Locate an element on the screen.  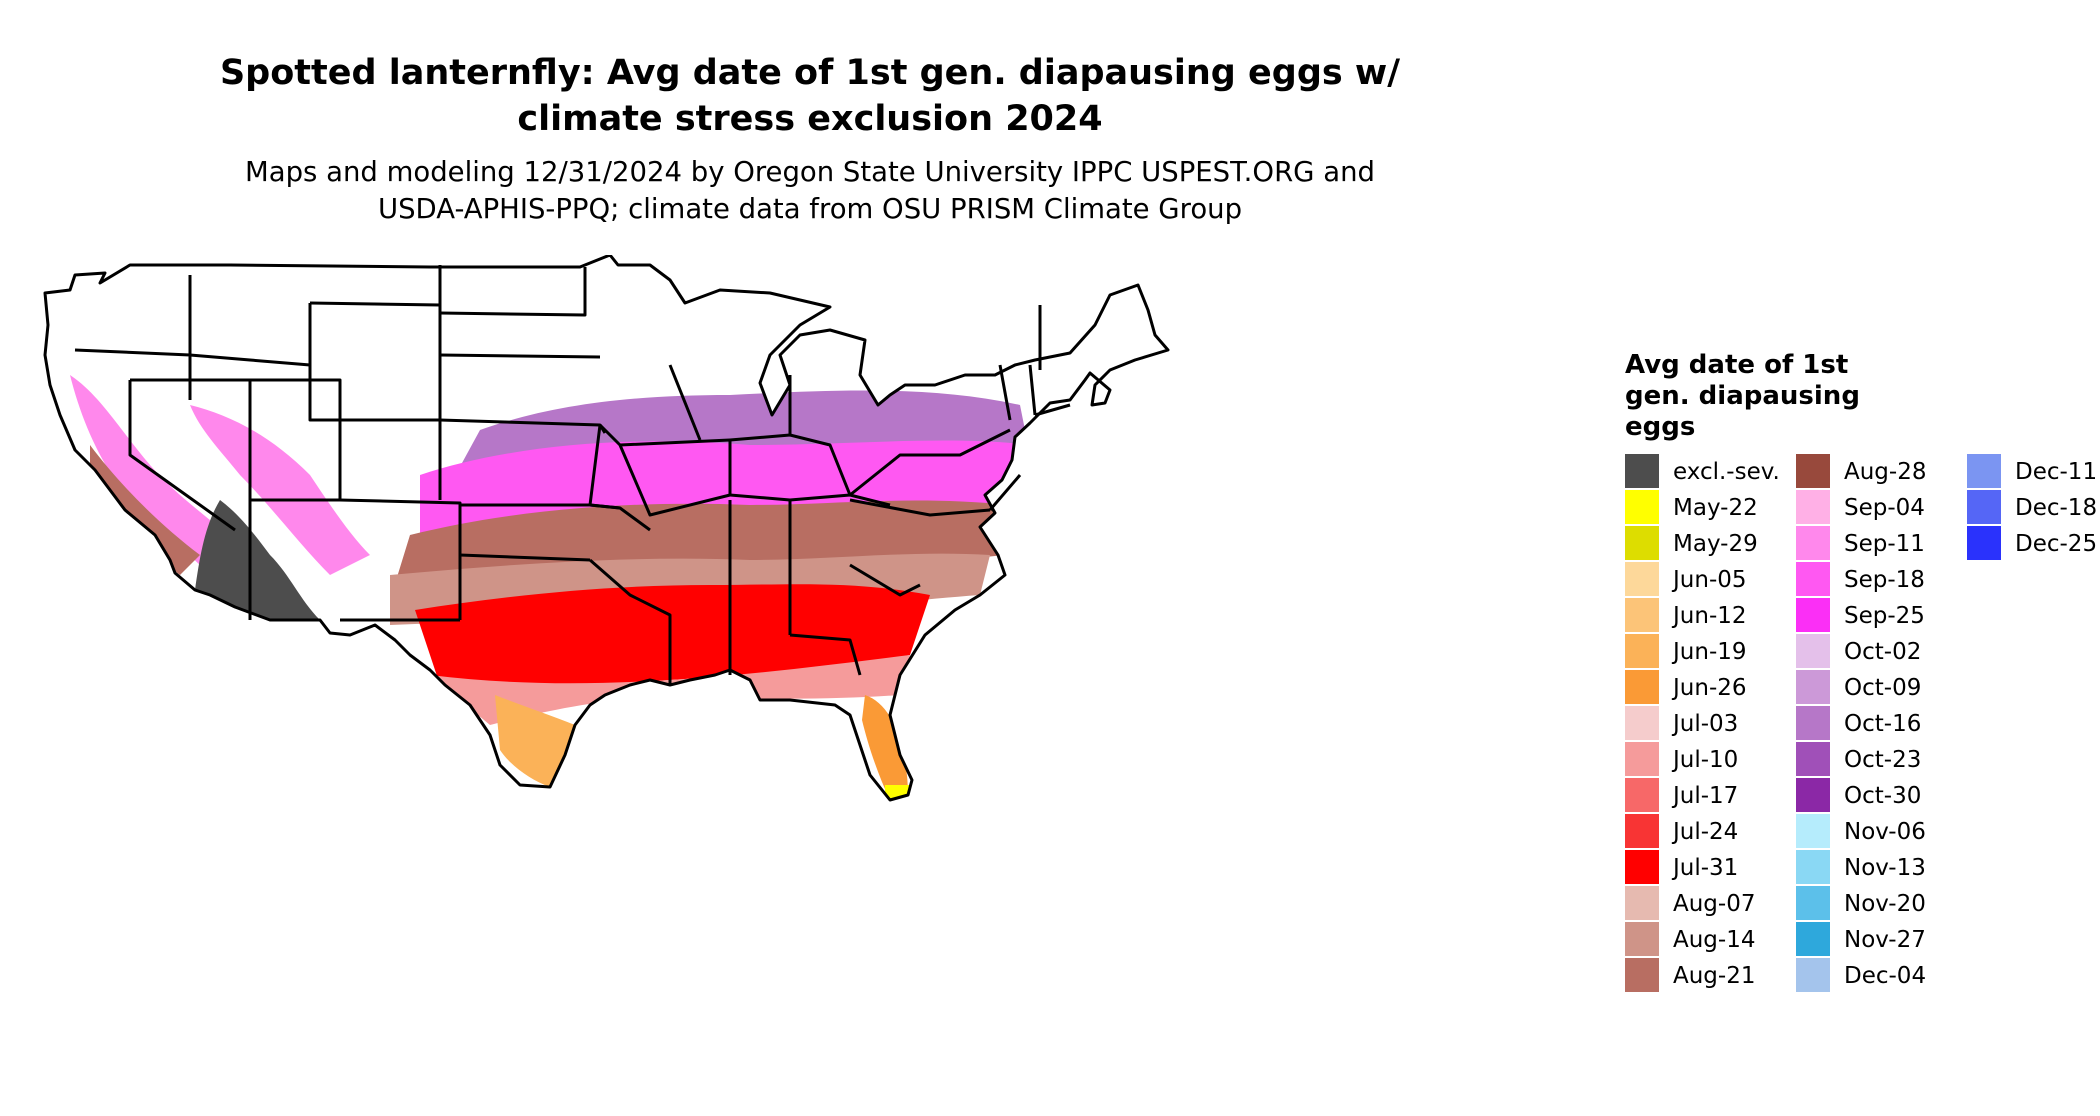
legend-label: Aug-21 is located at coordinates (1714, 976).